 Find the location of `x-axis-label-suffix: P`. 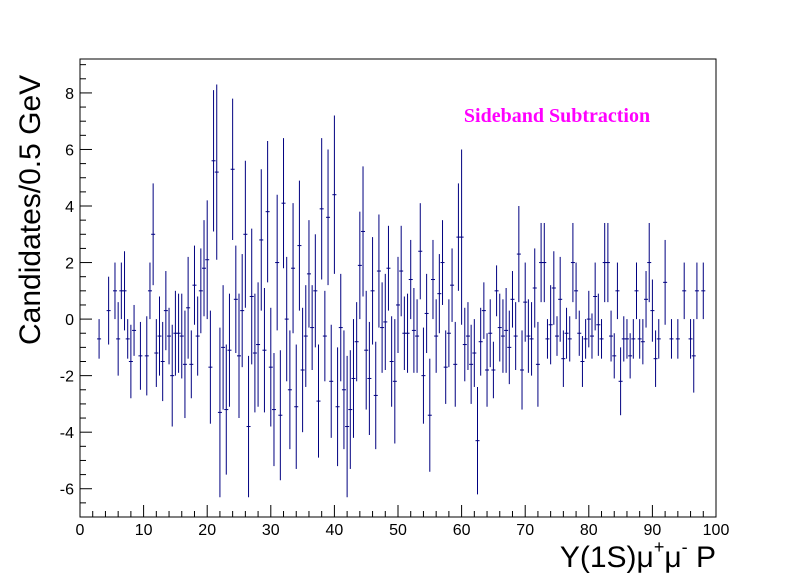

x-axis-label-suffix: P is located at coordinates (702, 557).